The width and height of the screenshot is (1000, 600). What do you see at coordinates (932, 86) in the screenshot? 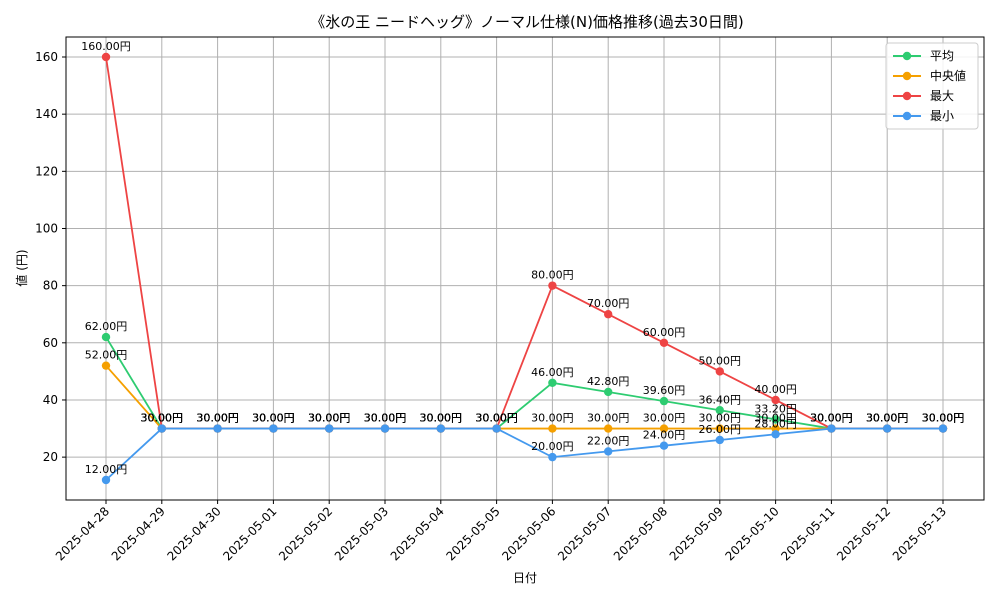
I see `legend-box` at bounding box center [932, 86].